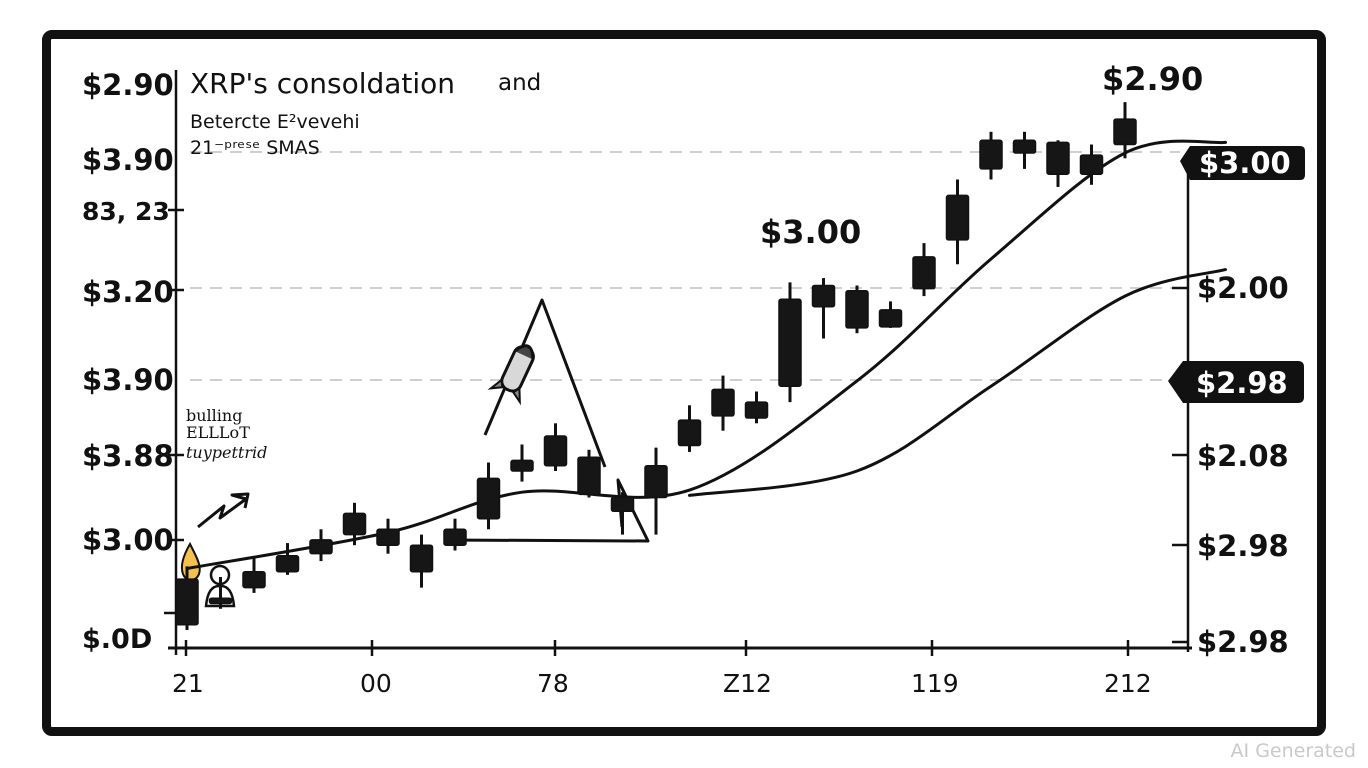 The height and width of the screenshot is (768, 1368). What do you see at coordinates (188, 683) in the screenshot?
I see `x-tick-label: 21` at bounding box center [188, 683].